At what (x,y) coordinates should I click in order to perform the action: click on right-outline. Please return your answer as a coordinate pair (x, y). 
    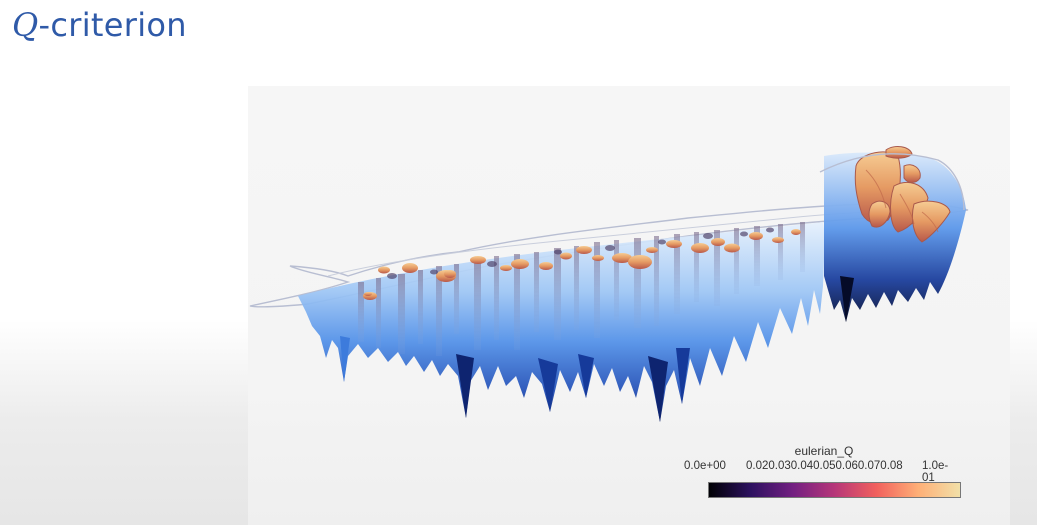
    Looking at the image, I should click on (892, 182).